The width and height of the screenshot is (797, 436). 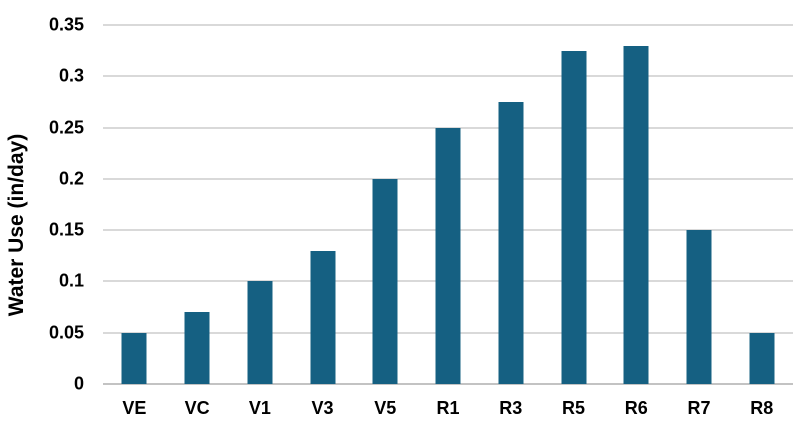 I want to click on bar-R8, so click(x=762, y=358).